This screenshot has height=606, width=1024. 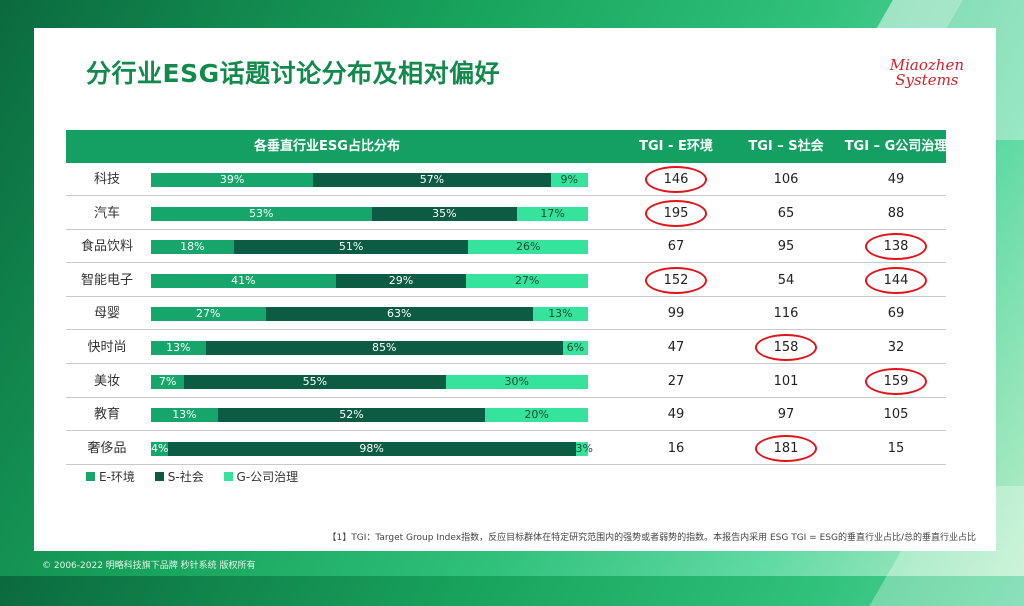 I want to click on stacked-bar: 41% 29% 27%, so click(x=369, y=280).